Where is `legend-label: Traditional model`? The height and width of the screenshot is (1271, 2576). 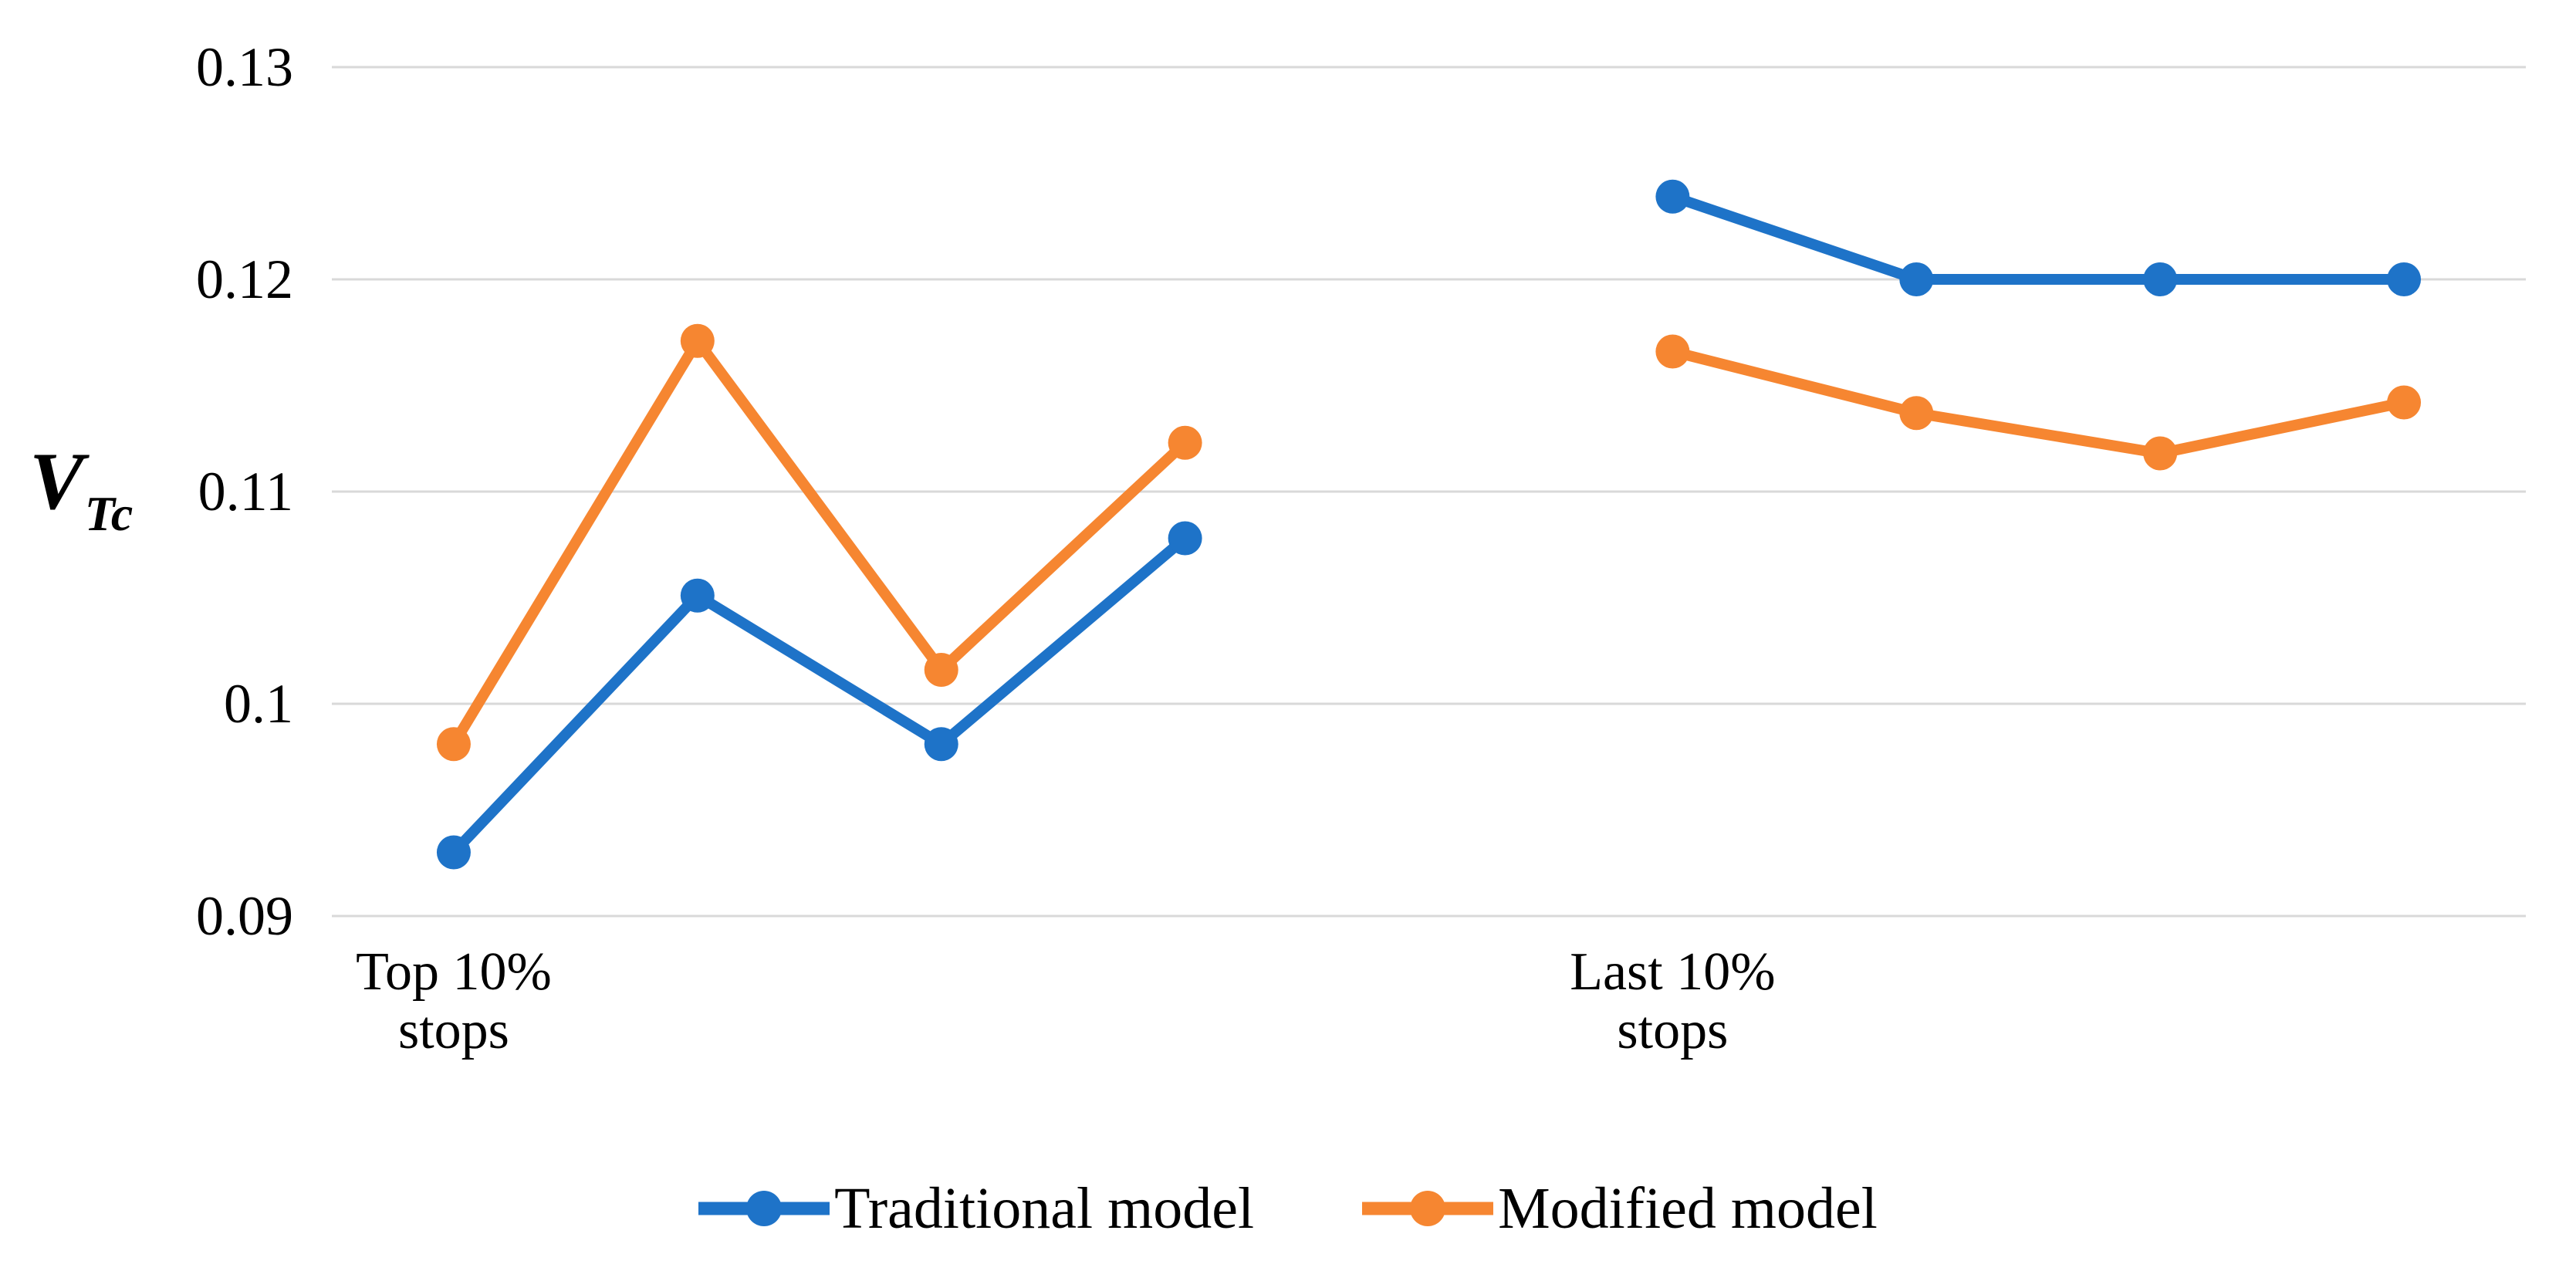 legend-label: Traditional model is located at coordinates (1044, 1208).